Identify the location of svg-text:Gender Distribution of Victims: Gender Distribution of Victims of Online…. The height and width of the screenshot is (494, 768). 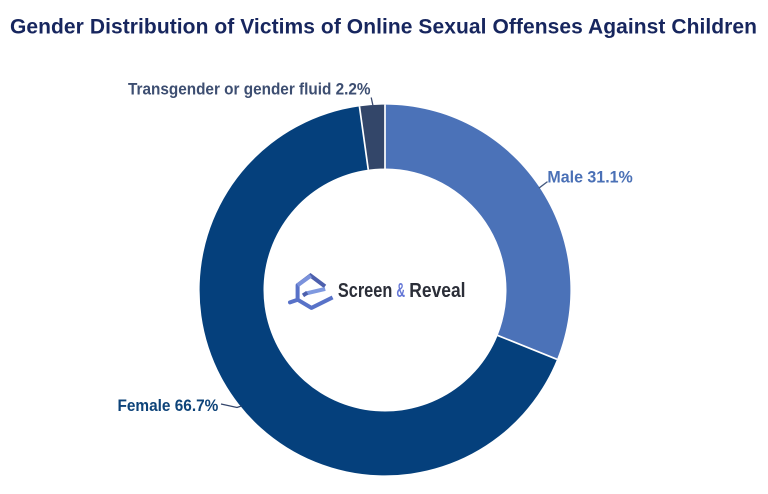
(383, 26).